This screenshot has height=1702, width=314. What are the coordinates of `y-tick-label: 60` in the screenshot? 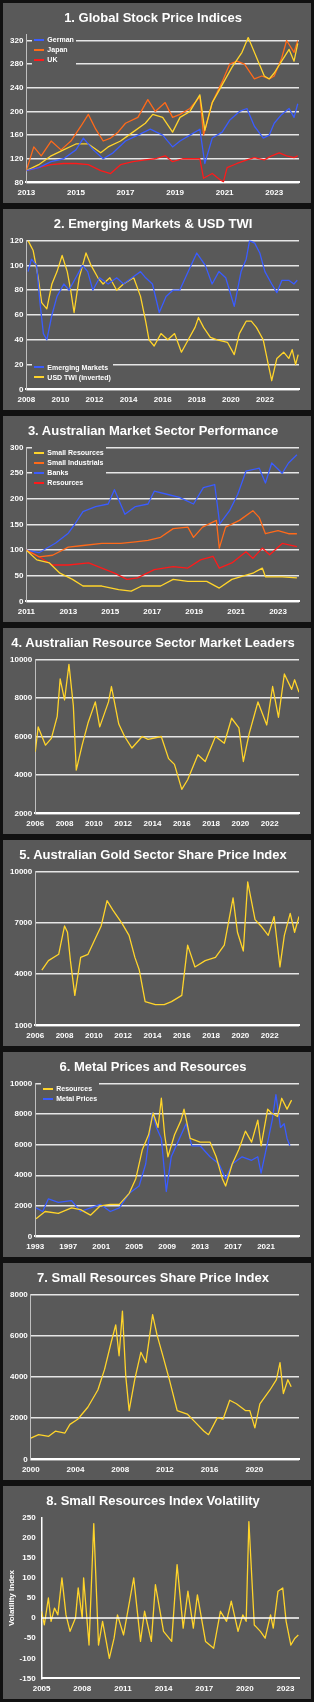 It's located at (19, 315).